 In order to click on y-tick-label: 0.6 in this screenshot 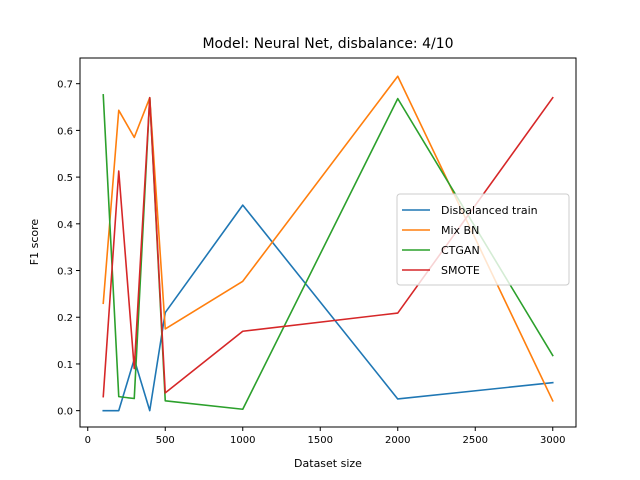, I will do `click(65, 131)`.